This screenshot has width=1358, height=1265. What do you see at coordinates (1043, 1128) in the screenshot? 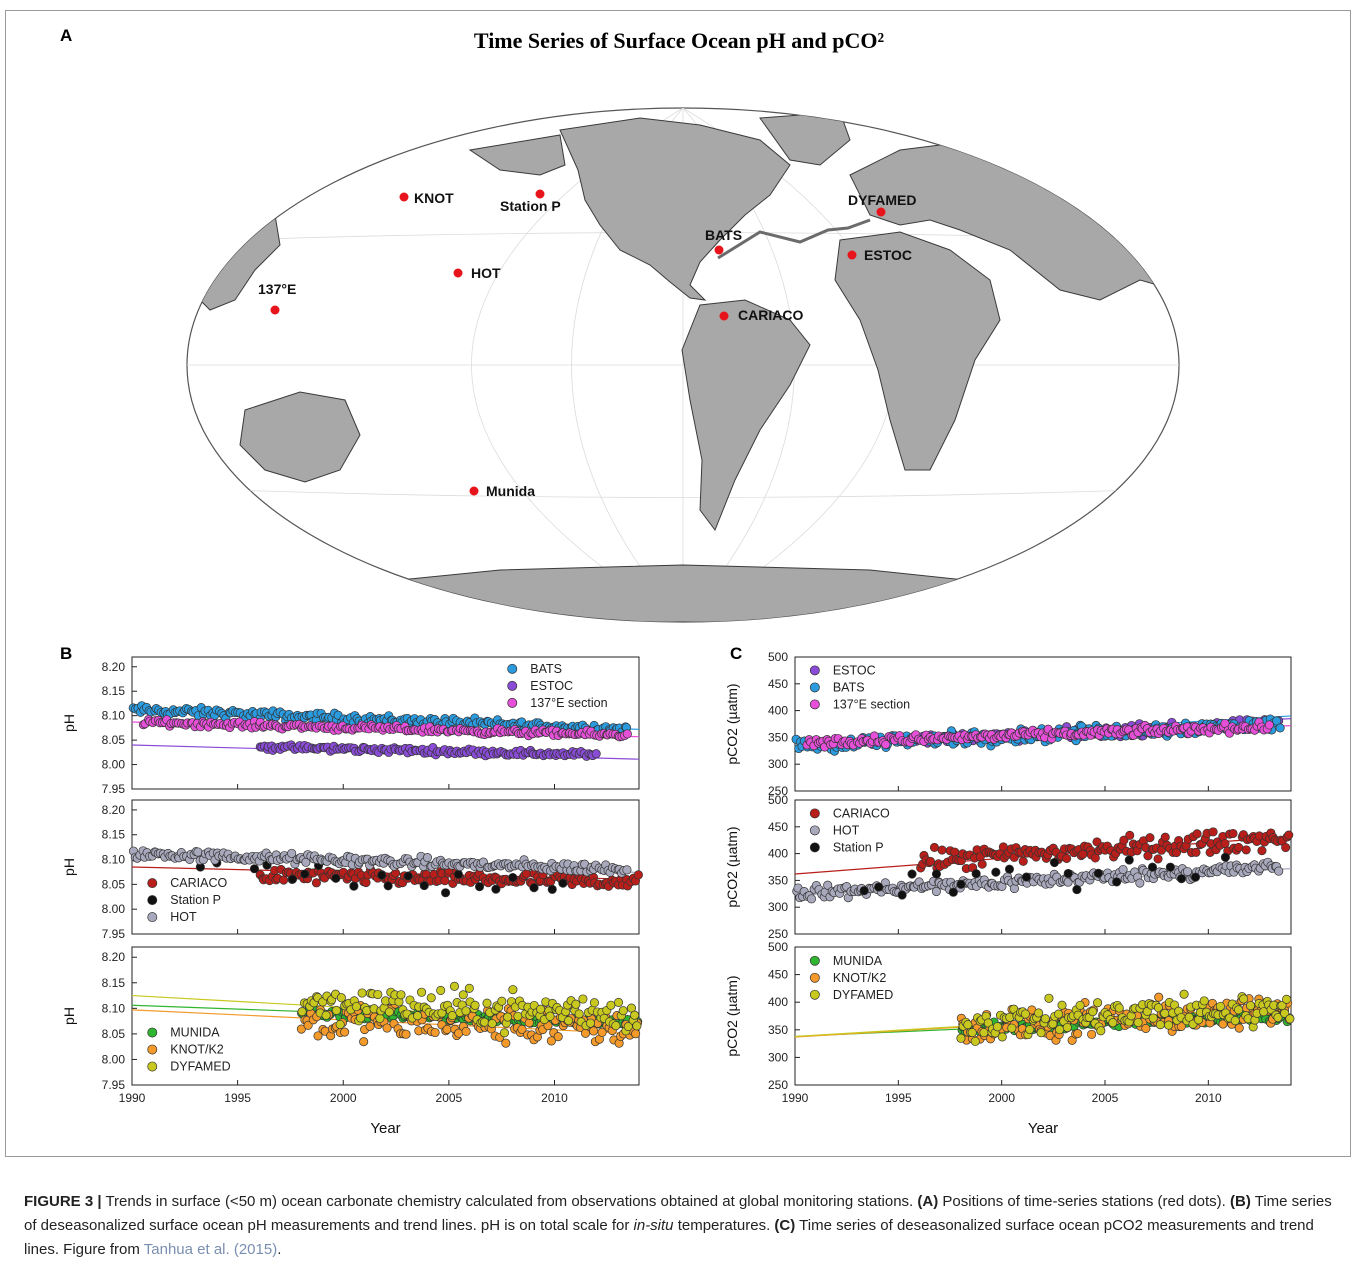
I see `x-axis-label: Year` at bounding box center [1043, 1128].